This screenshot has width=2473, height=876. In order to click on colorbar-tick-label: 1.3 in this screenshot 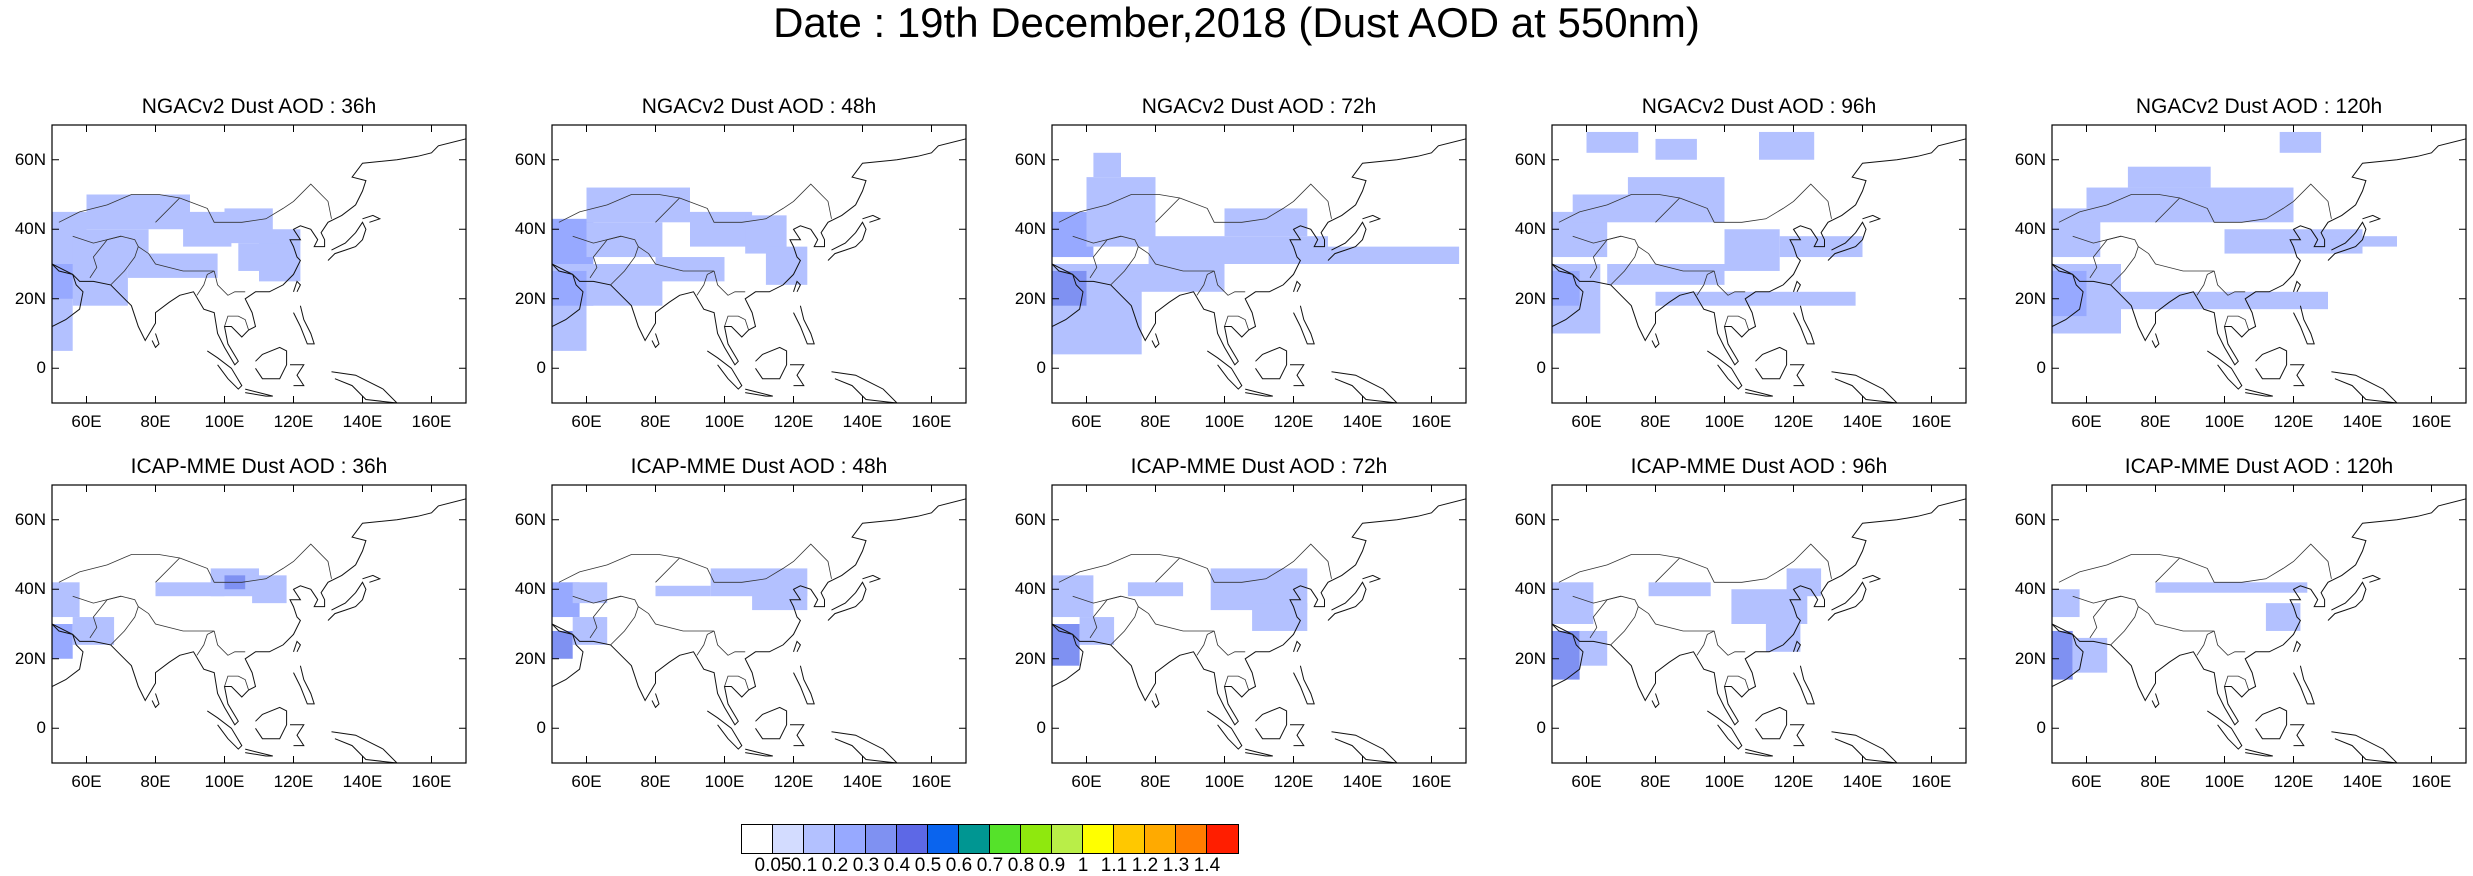, I will do `click(1176, 865)`.